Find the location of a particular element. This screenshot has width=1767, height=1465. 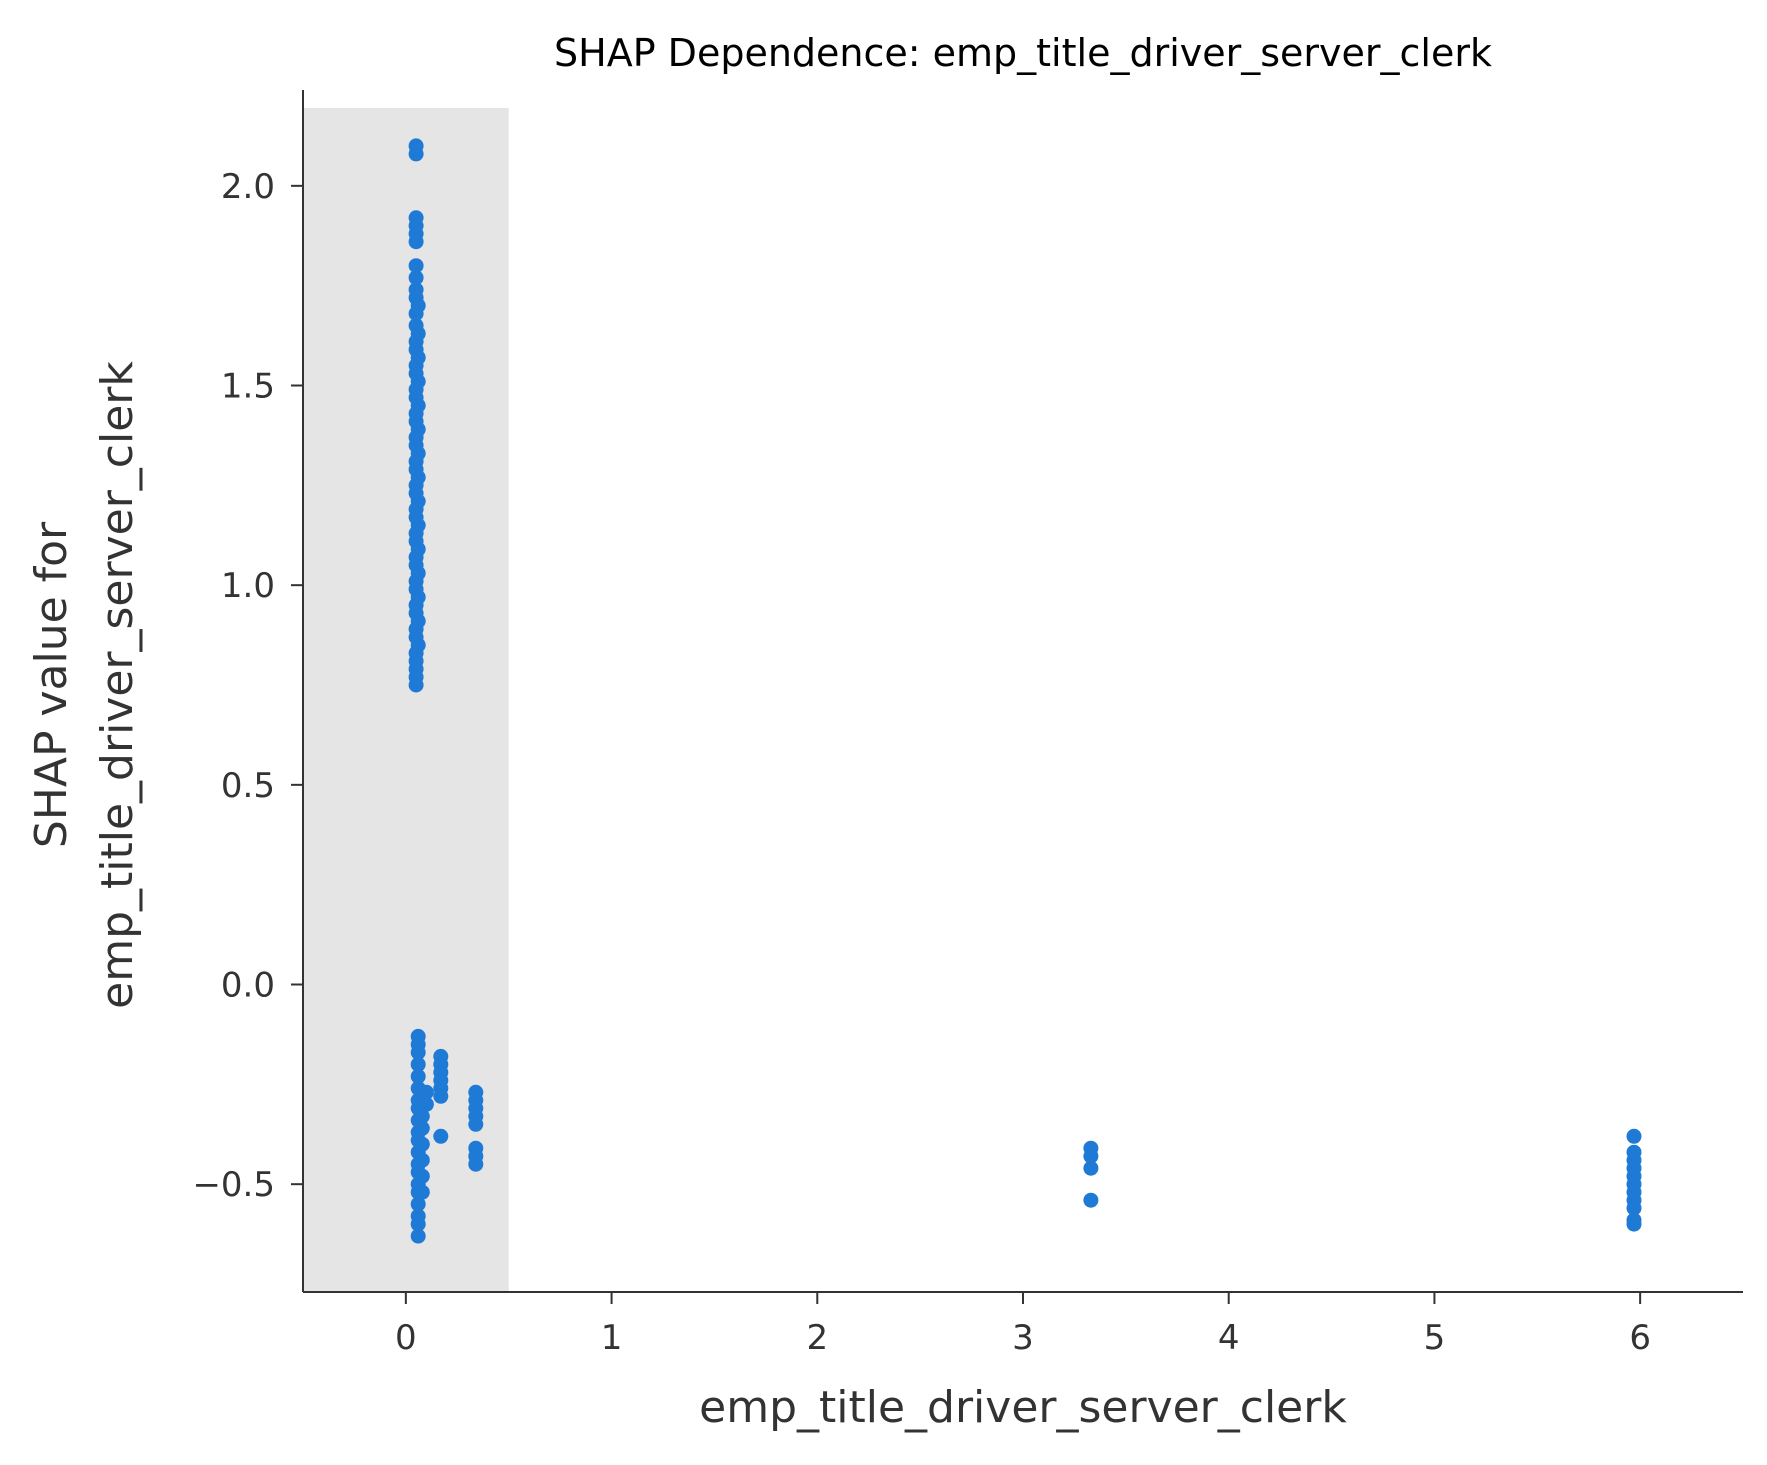

y-tick-label: 1.0 is located at coordinates (248, 586).